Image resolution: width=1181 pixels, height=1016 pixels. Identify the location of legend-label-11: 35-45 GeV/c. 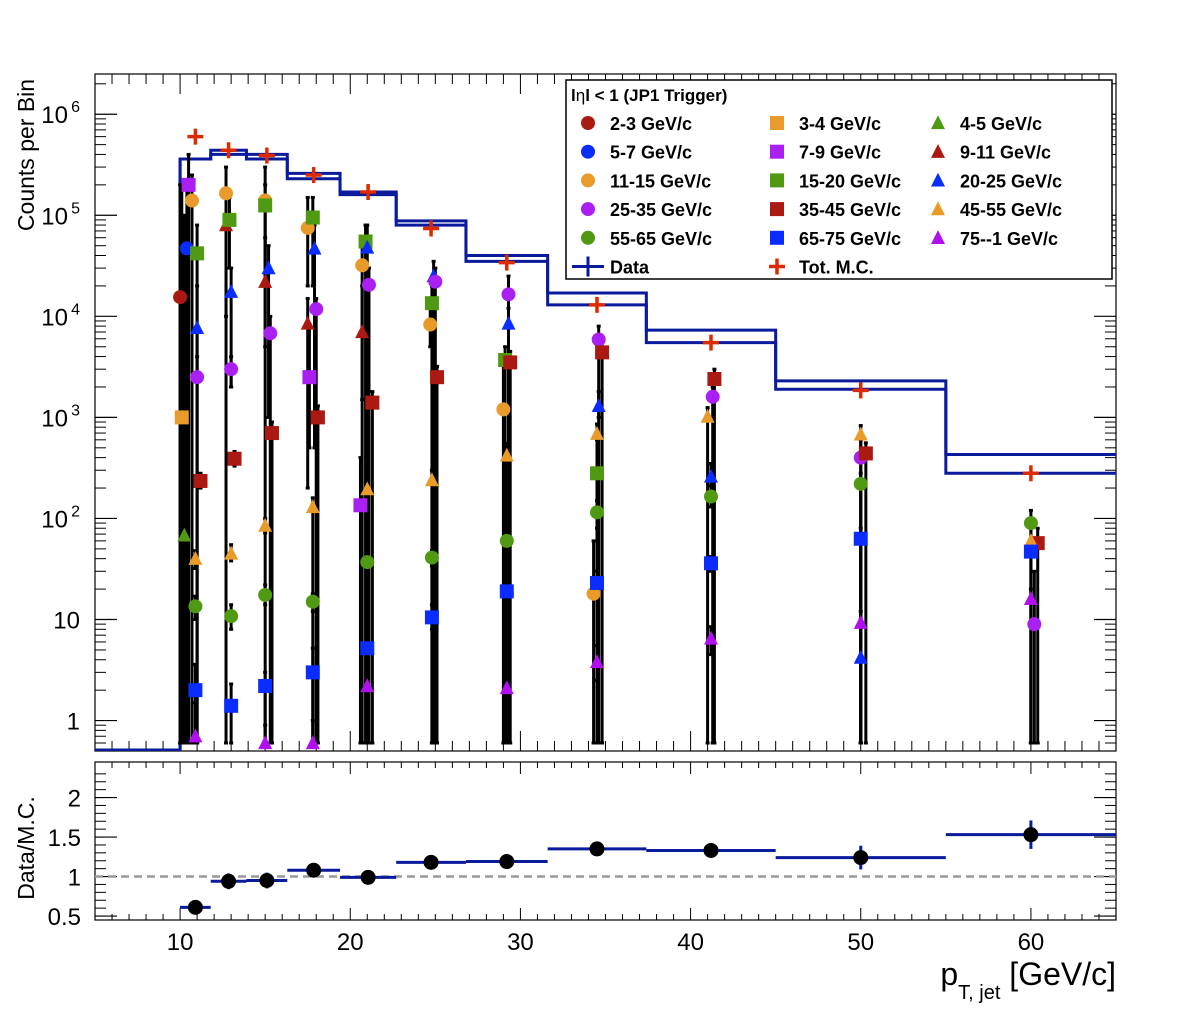
(850, 210).